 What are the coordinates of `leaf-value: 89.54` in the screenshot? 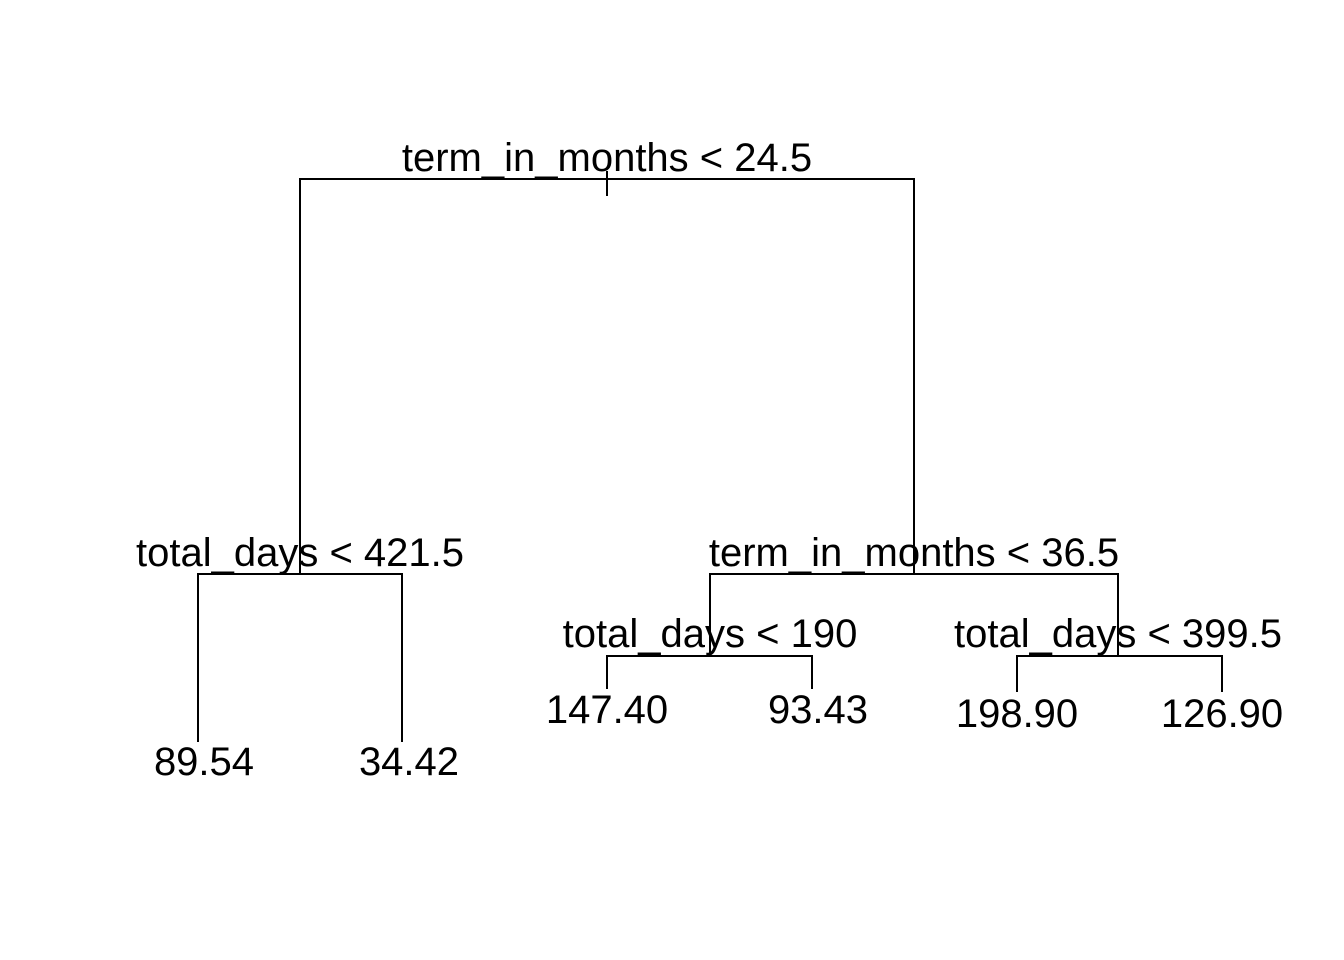 It's located at (204, 762).